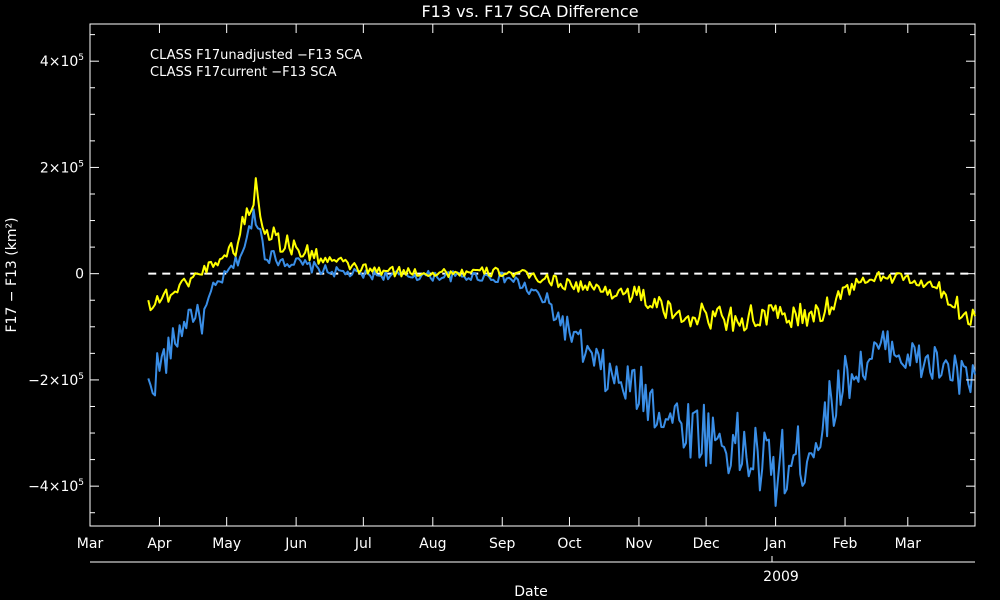  I want to click on year-label: 2009, so click(781, 577).